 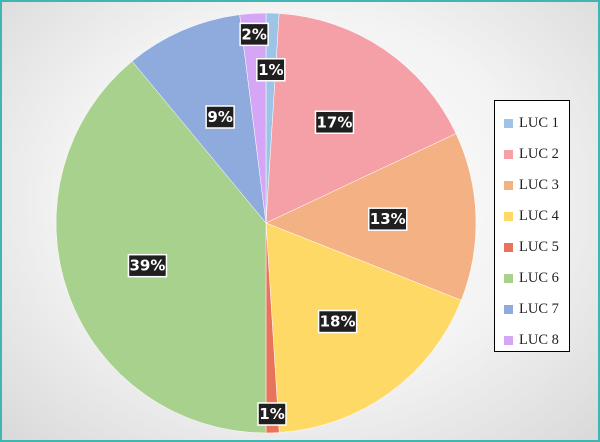 I want to click on legend-item-8: LUC 8, so click(x=532, y=340).